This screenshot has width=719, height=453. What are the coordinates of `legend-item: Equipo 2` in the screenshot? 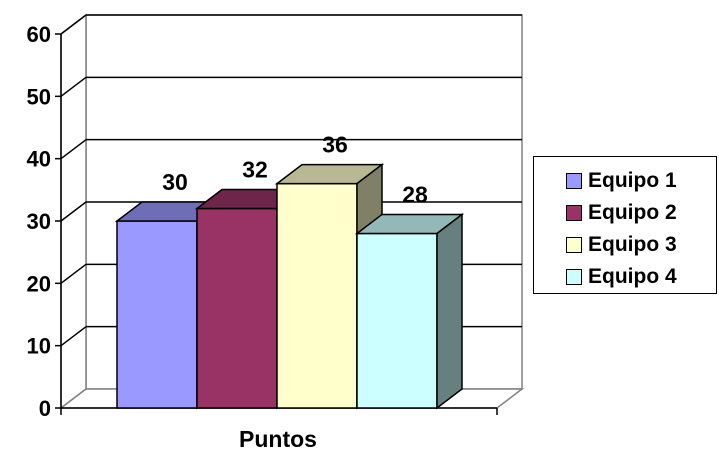 It's located at (621, 213).